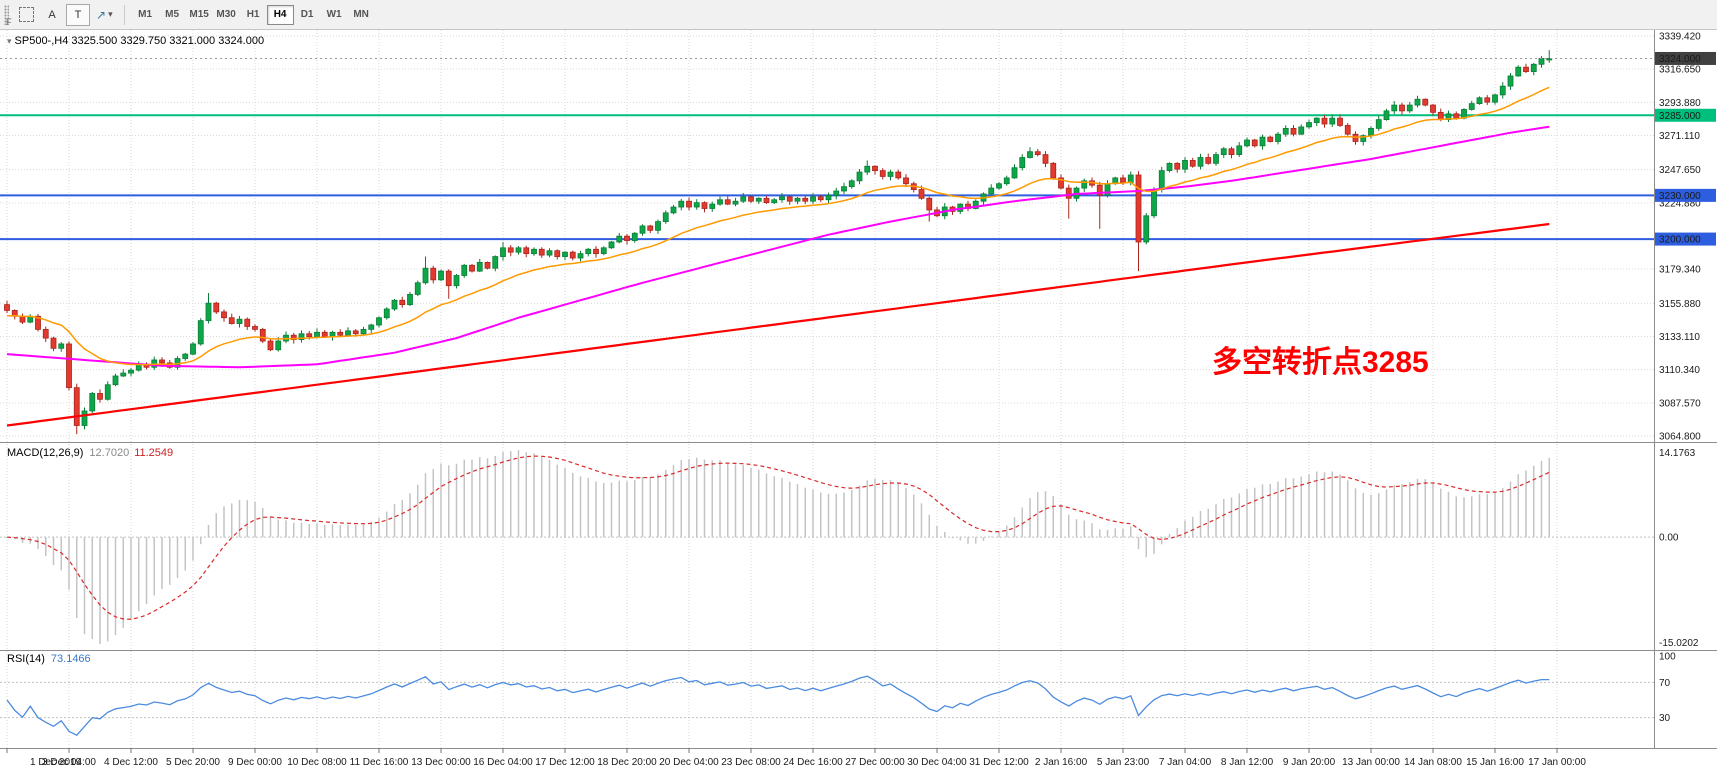 The width and height of the screenshot is (1717, 775). I want to click on timeframe-button-m5: M5, so click(172, 15).